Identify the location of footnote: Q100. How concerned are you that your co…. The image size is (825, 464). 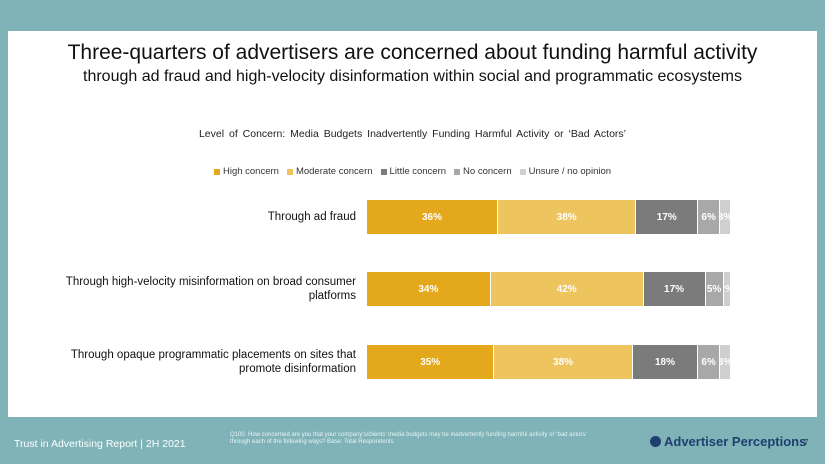
(408, 438).